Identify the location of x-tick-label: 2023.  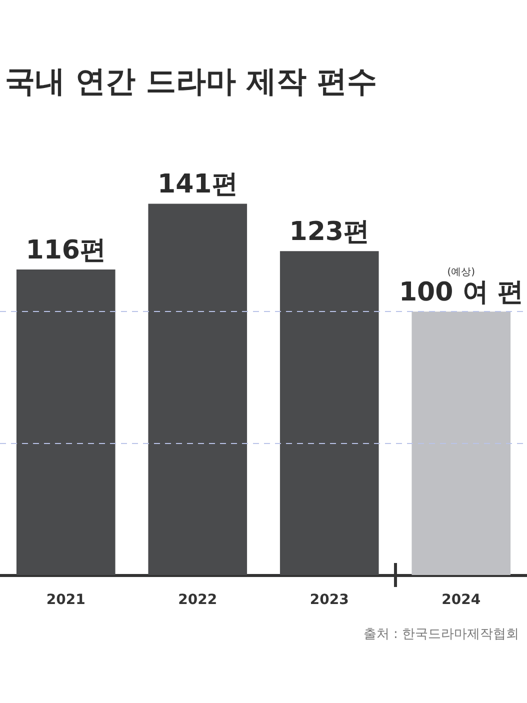
(329, 600).